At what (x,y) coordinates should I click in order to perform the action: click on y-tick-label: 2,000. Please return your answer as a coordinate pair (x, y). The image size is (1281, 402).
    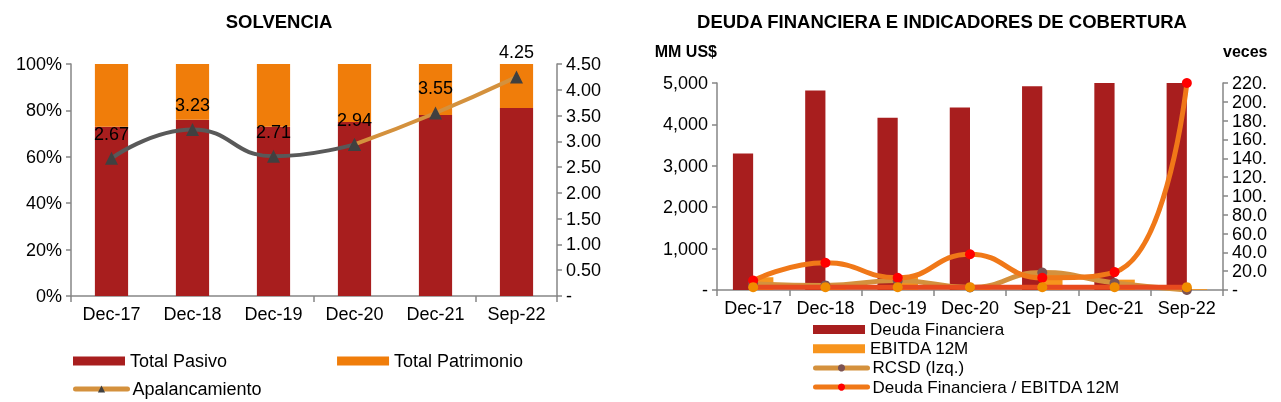
    Looking at the image, I should click on (685, 207).